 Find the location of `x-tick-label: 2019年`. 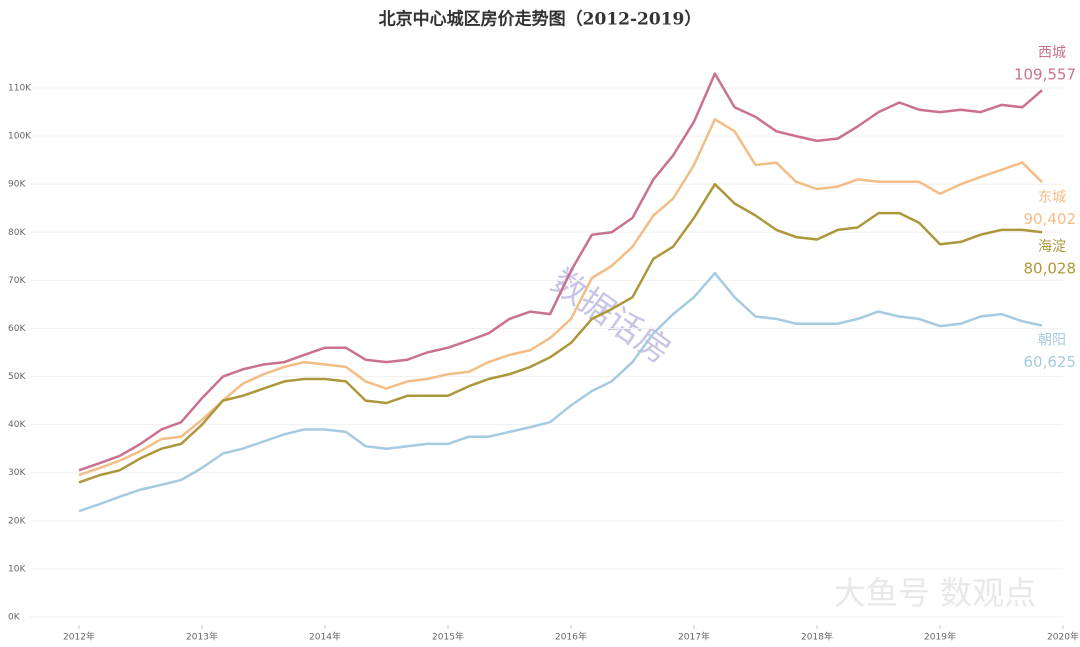

x-tick-label: 2019年 is located at coordinates (940, 637).